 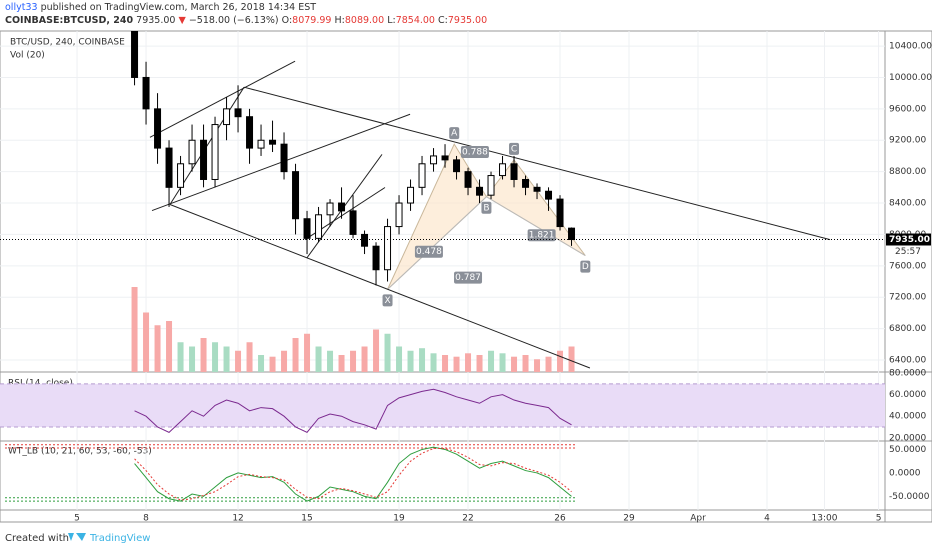 What do you see at coordinates (467, 20) in the screenshot?
I see `ohlc-value: 7935.00` at bounding box center [467, 20].